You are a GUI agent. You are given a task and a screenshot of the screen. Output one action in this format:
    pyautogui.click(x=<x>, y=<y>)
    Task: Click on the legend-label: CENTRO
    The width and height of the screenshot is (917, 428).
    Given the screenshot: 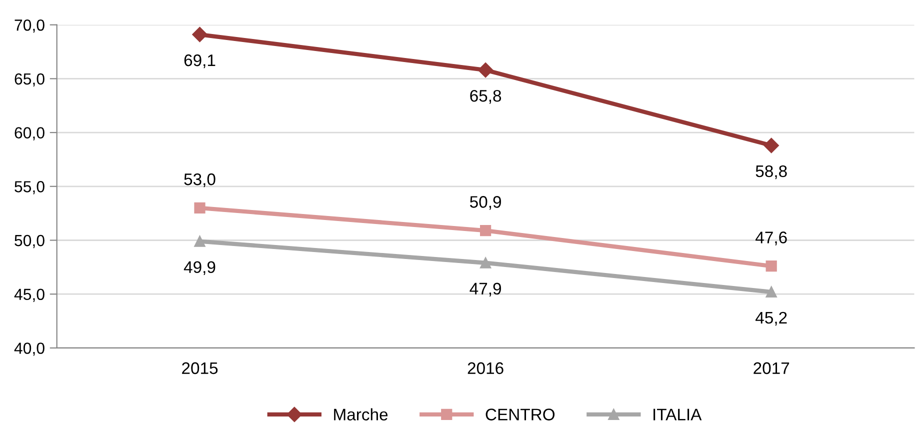 What is the action you would take?
    pyautogui.click(x=520, y=414)
    